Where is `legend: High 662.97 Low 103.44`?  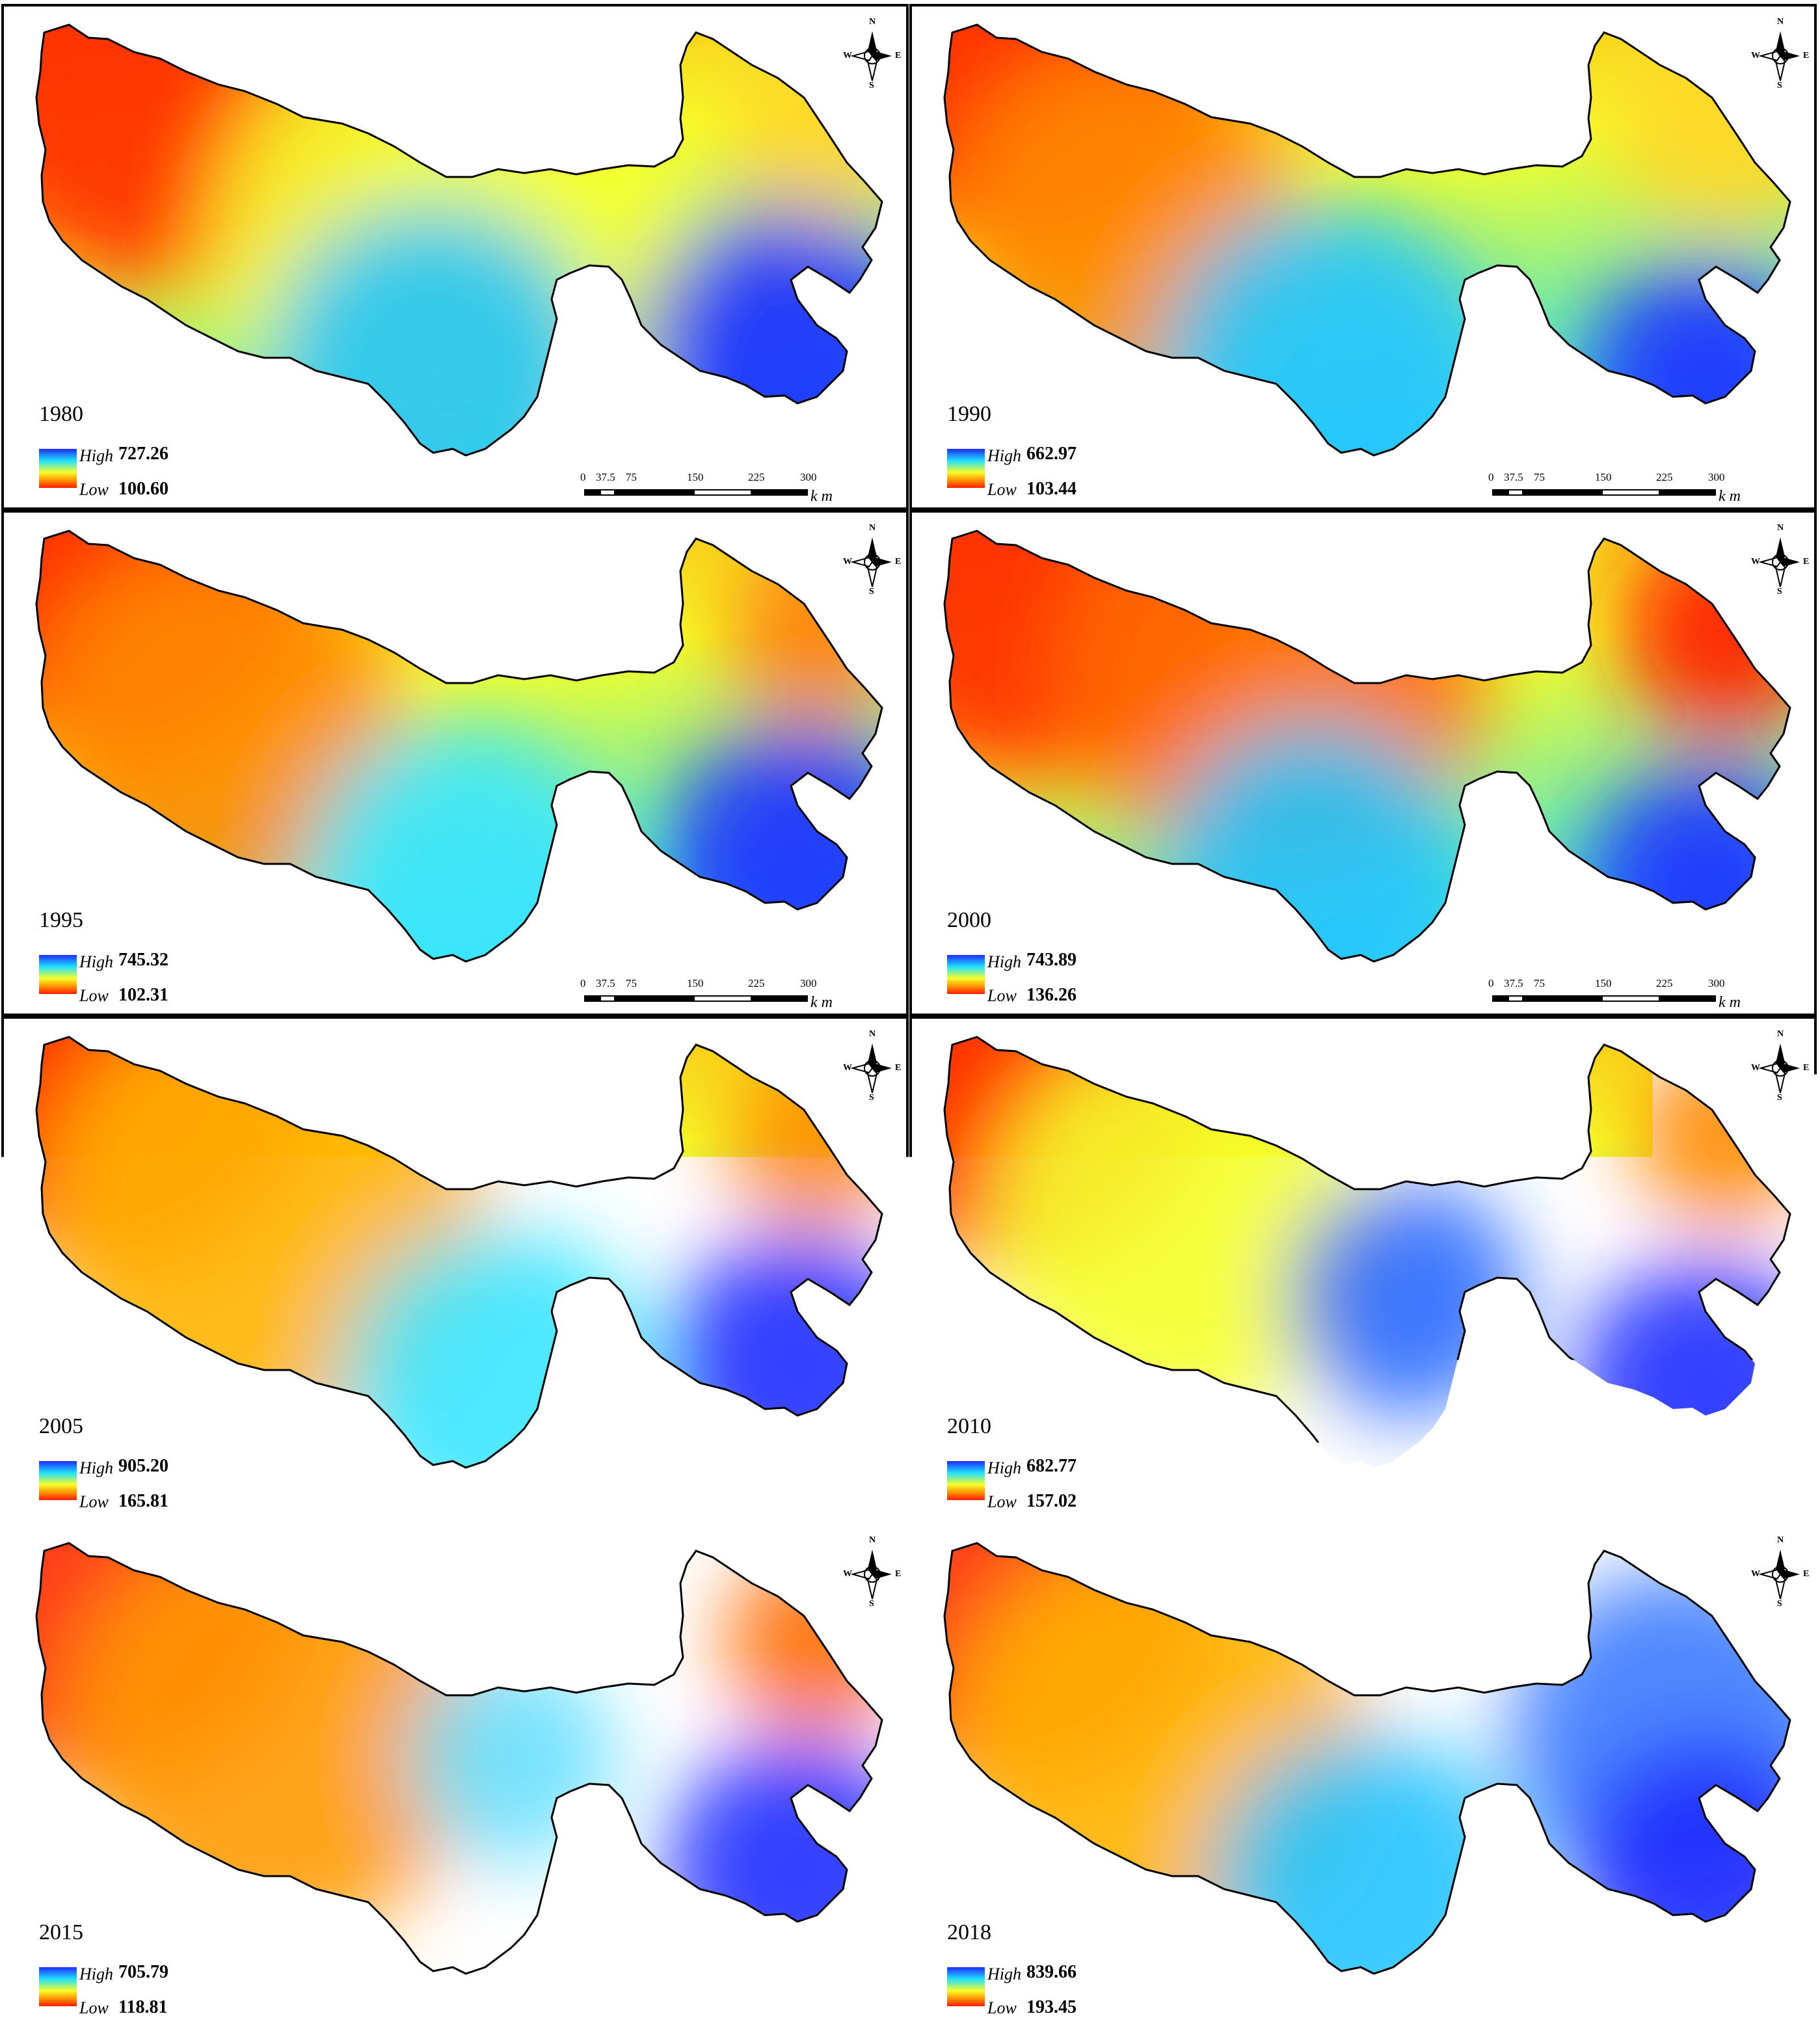 legend: High 662.97 Low 103.44 is located at coordinates (1070, 478).